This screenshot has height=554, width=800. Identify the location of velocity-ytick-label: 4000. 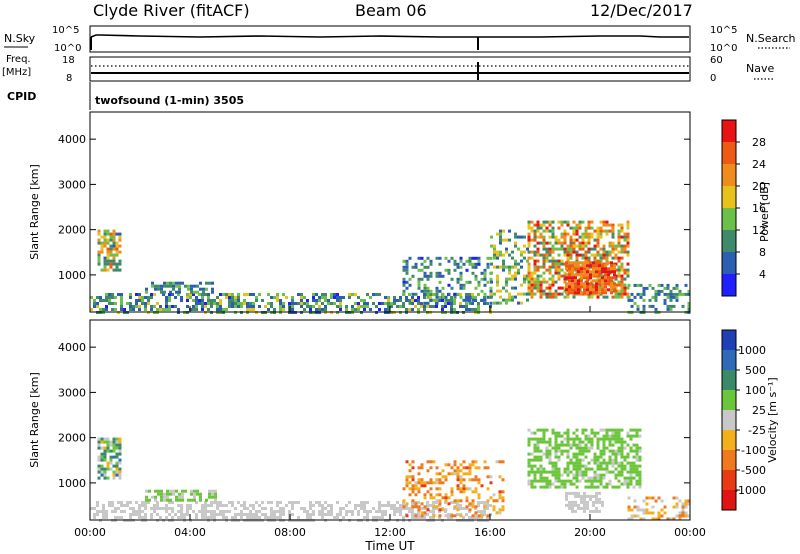
(72, 347).